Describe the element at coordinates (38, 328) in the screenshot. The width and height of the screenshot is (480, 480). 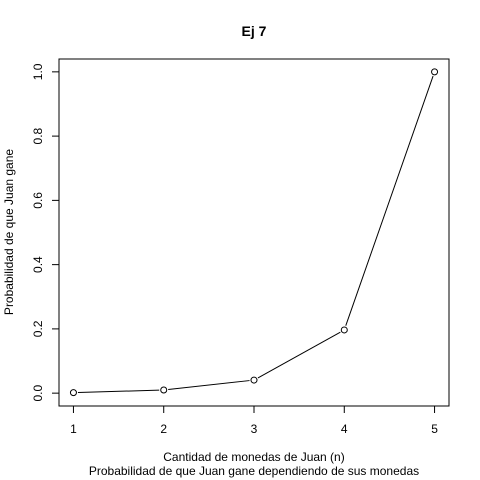
I see `y-tick-label: 0.2` at that location.